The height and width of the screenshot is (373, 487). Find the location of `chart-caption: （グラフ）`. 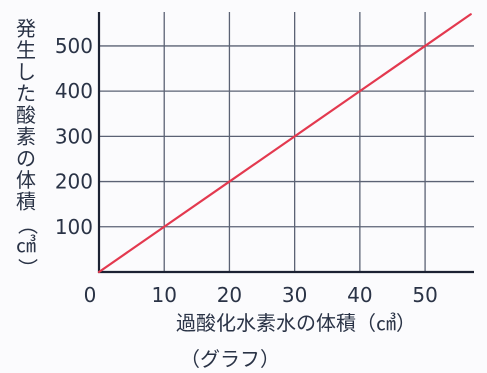

chart-caption: （グラフ） is located at coordinates (230, 359).